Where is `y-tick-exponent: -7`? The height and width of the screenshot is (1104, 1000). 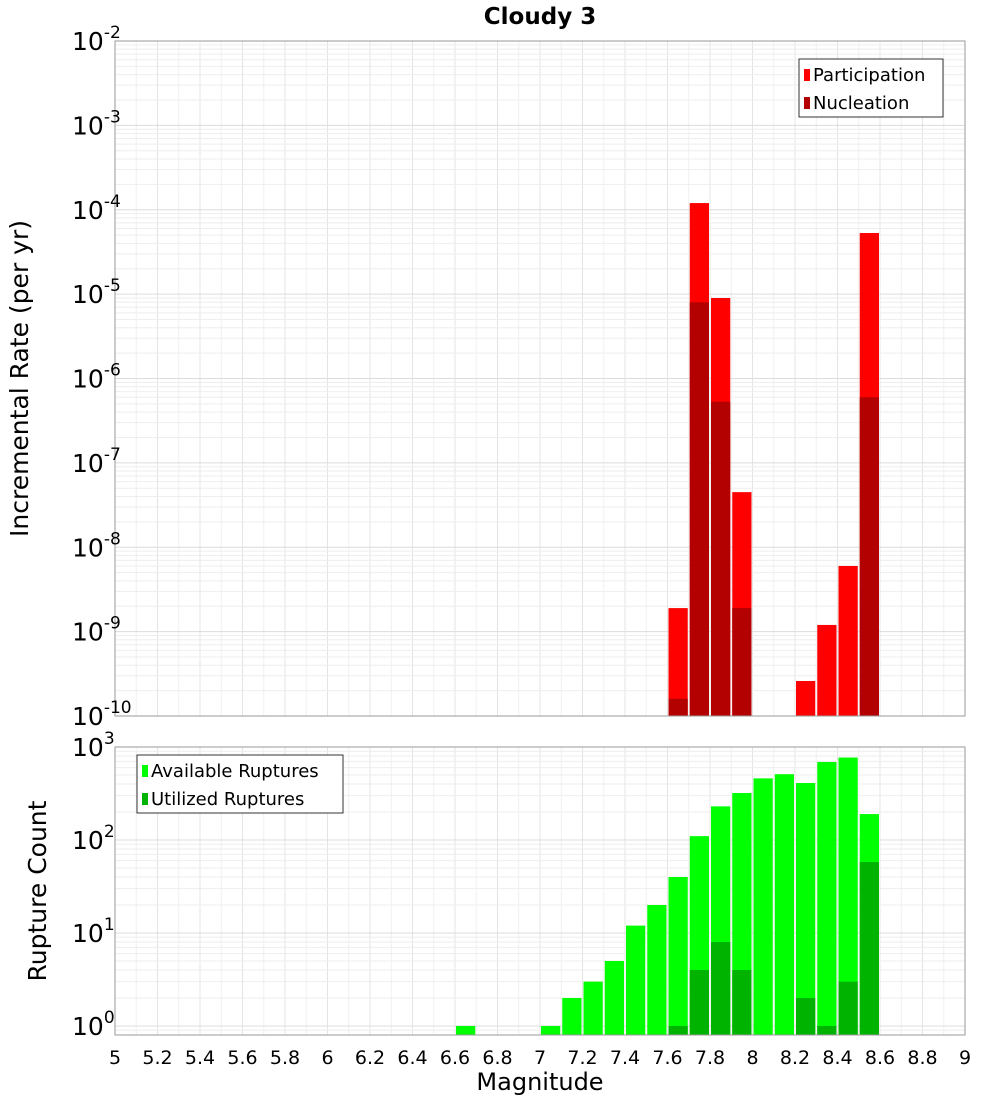
y-tick-exponent: -7 is located at coordinates (112, 455).